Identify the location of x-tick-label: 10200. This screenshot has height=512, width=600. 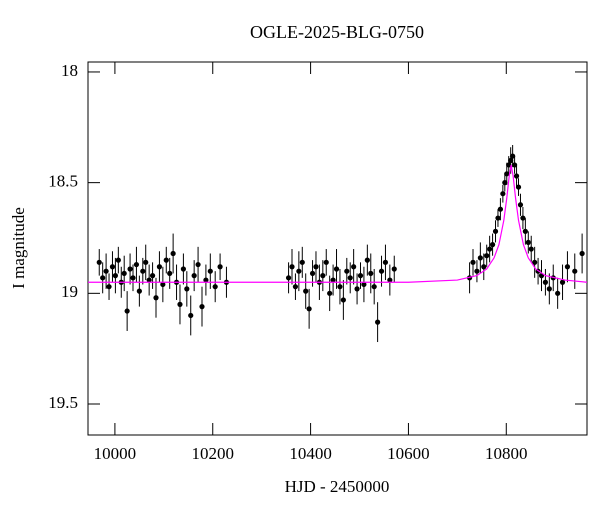
(213, 453).